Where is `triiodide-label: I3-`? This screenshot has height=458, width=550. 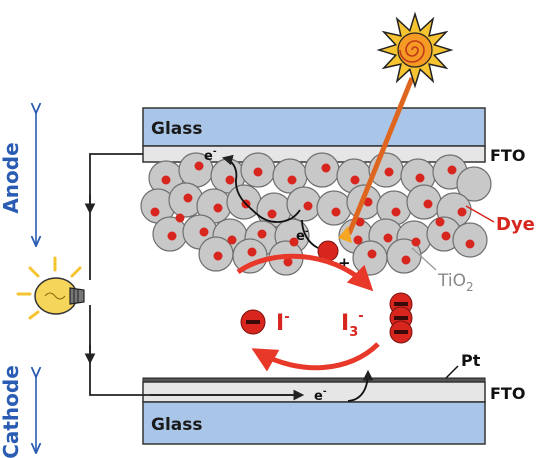
triiodide-label: I3- is located at coordinates (352, 324).